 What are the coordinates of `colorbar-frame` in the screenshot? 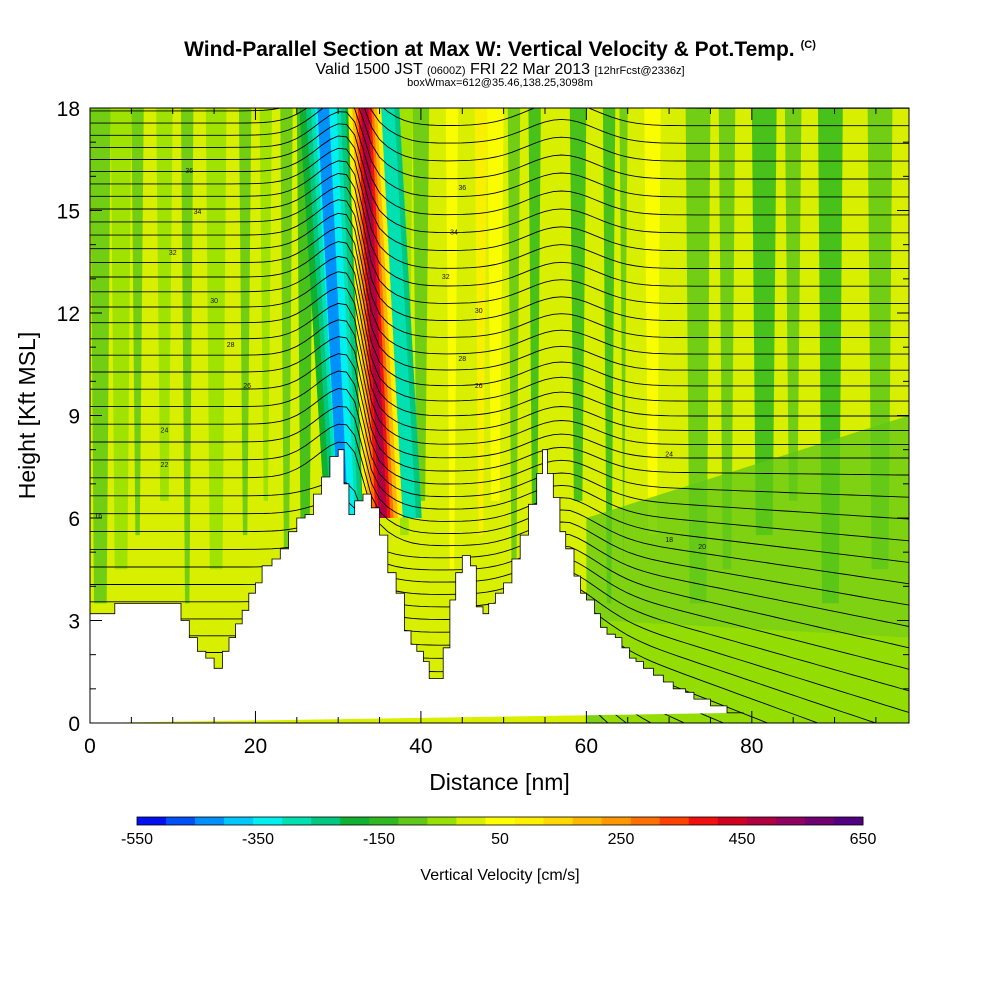 It's located at (500, 821).